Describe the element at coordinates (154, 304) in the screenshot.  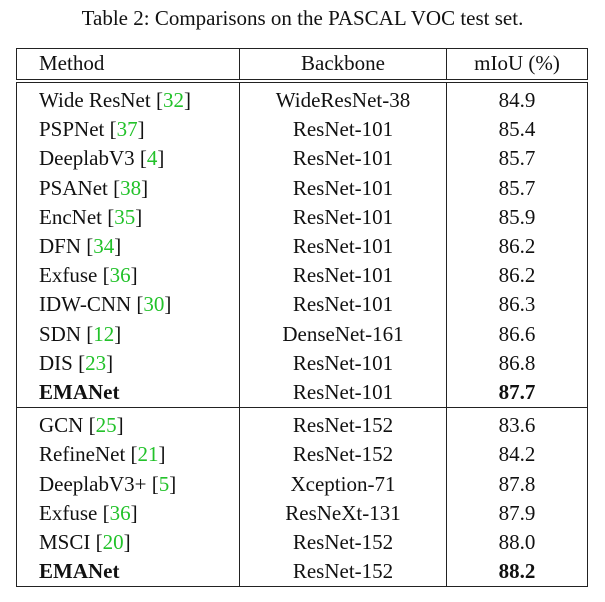
I see `citation: [30]` at that location.